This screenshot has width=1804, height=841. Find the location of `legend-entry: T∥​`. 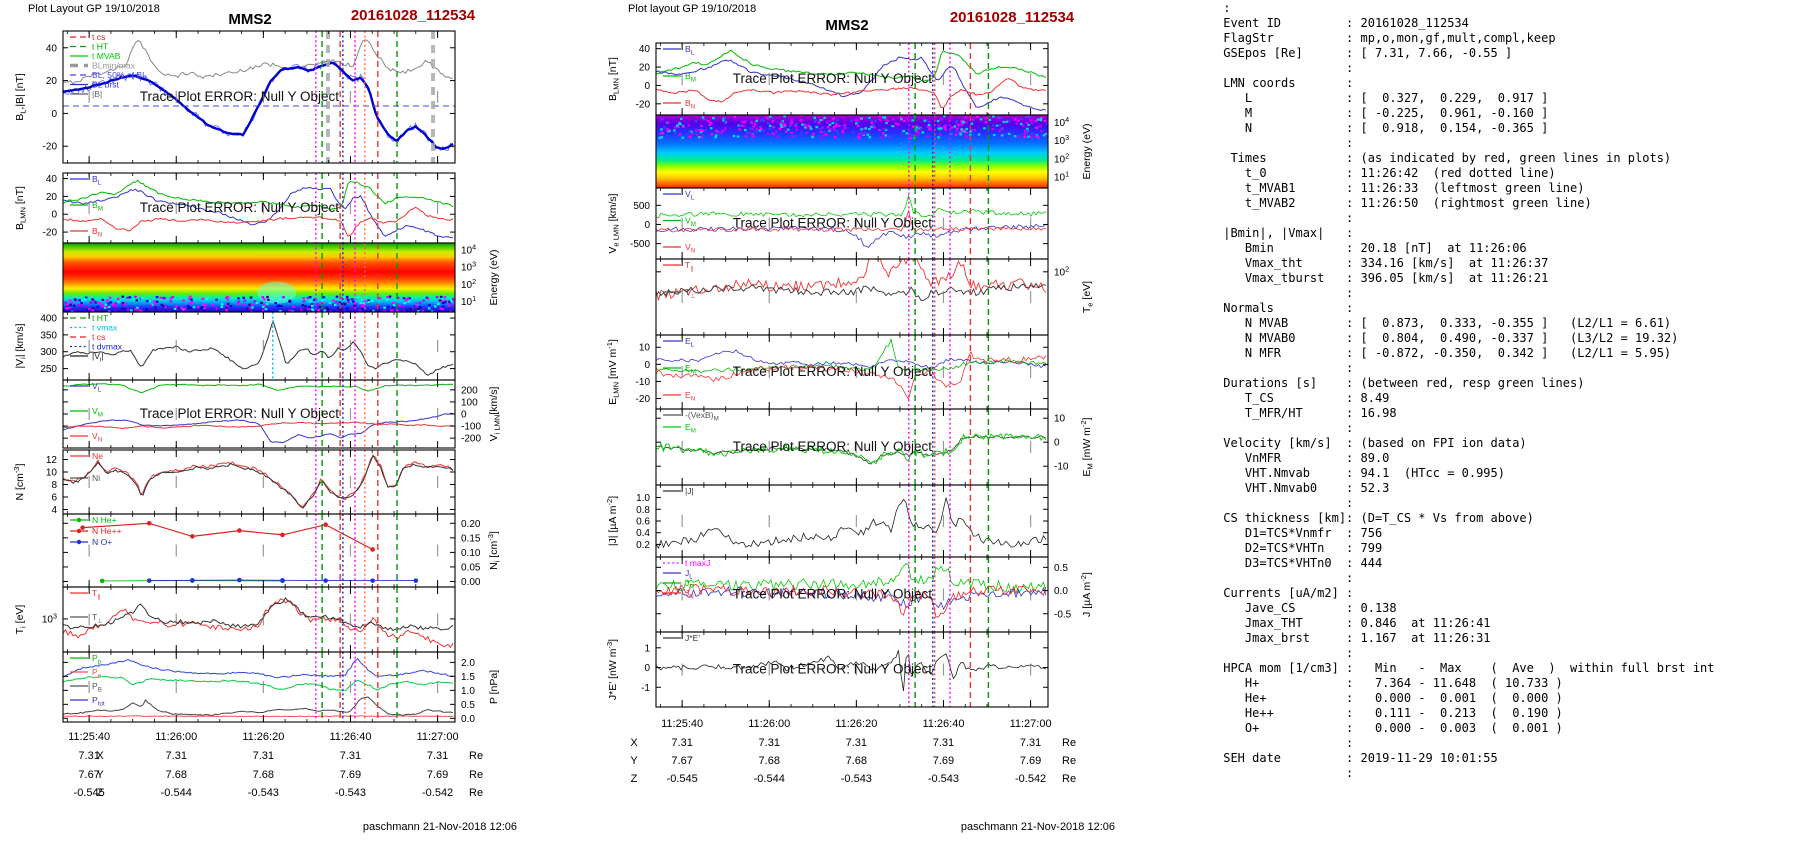

legend-entry: T∥​ is located at coordinates (689, 266).